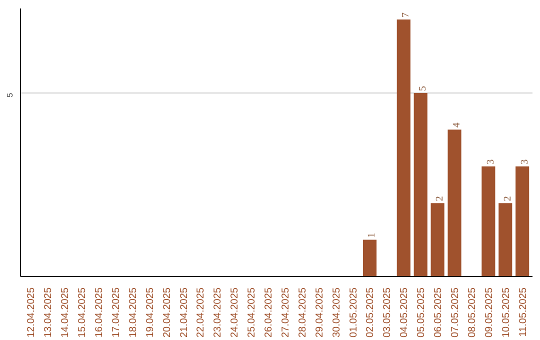 The width and height of the screenshot is (540, 340). What do you see at coordinates (489, 312) in the screenshot?
I see `x-tick-label: 09.05.2025` at bounding box center [489, 312].